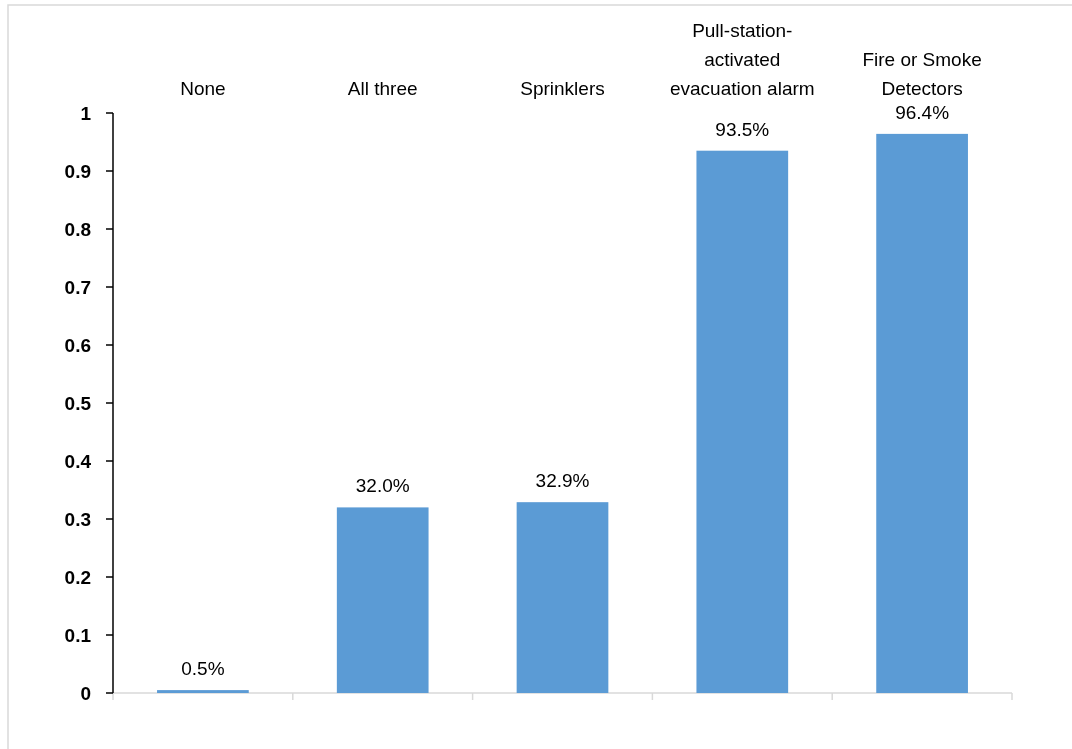  What do you see at coordinates (203, 88) in the screenshot?
I see `x-tick-label: None` at bounding box center [203, 88].